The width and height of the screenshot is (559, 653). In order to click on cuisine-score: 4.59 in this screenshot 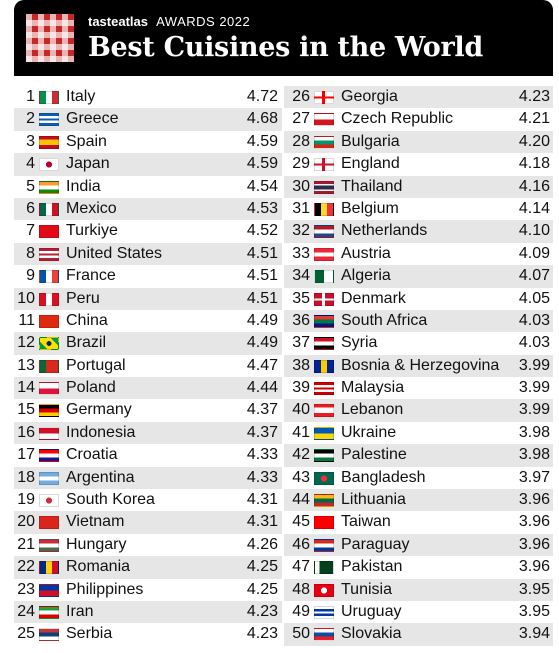, I will do `click(262, 141)`.